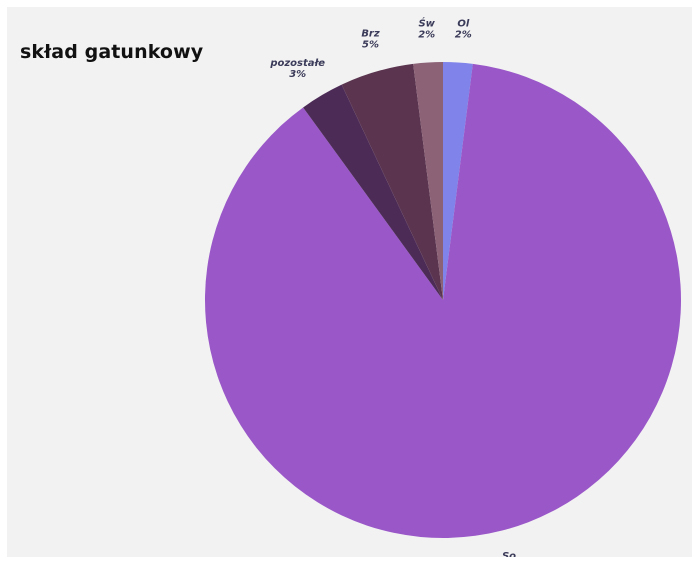 Image resolution: width=699 pixels, height=564 pixels. What do you see at coordinates (458, 181) in the screenshot?
I see `pie-slice-ol` at bounding box center [458, 181].